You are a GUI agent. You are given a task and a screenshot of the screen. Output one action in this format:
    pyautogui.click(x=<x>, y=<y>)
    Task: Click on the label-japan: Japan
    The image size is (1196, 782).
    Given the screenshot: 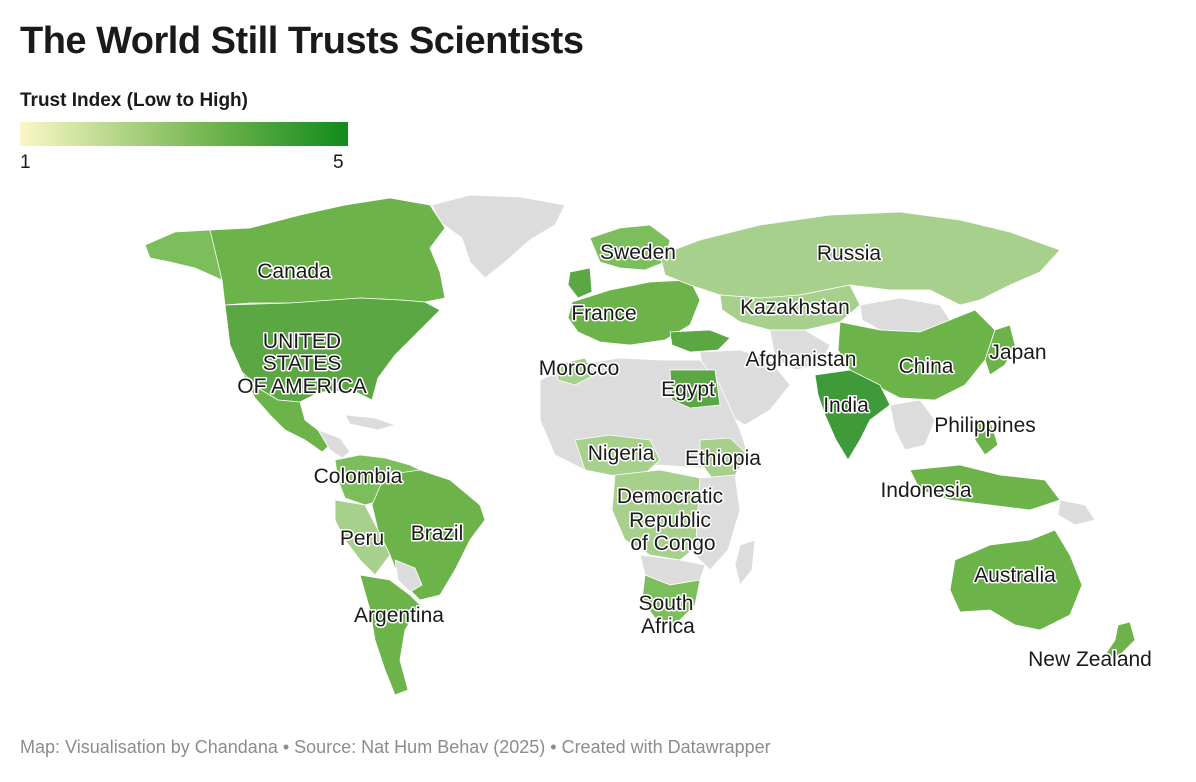 What is the action you would take?
    pyautogui.click(x=1017, y=352)
    